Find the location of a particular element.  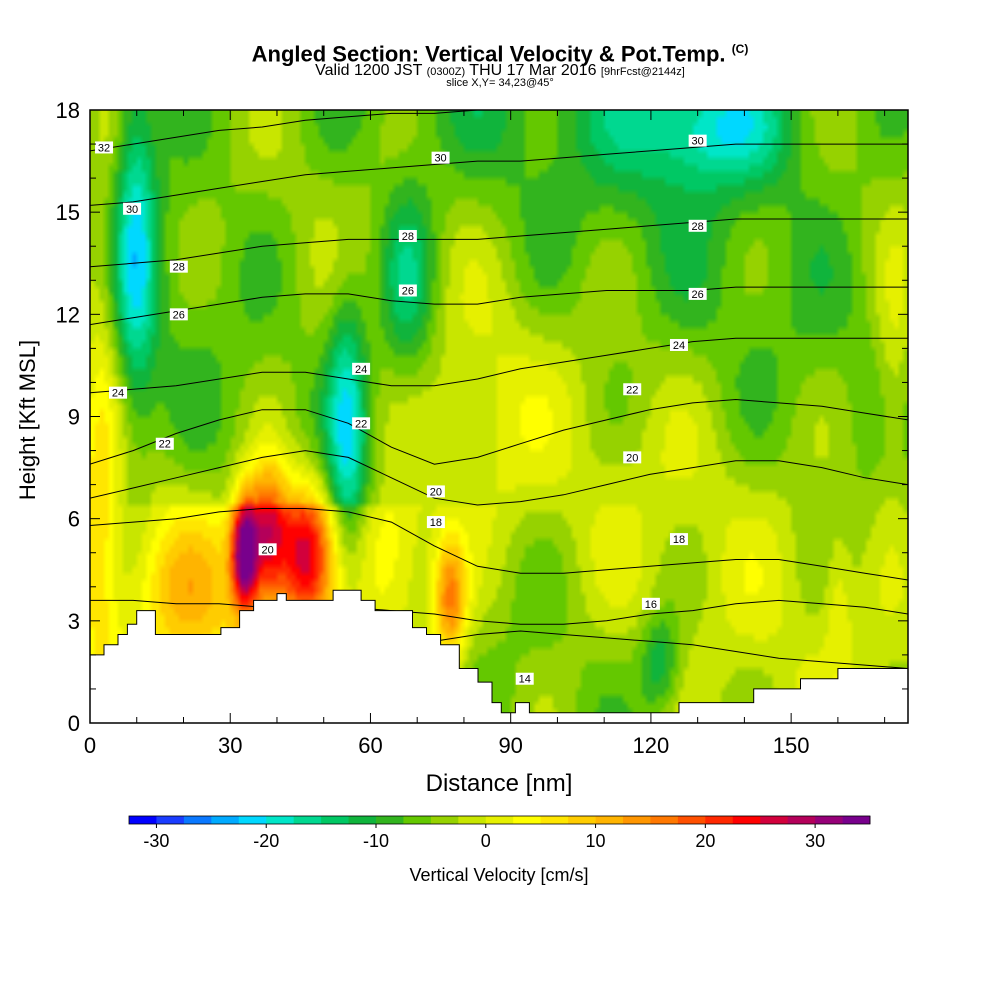

colorbar: -30 -20 -10 0 10 20 30 is located at coordinates (499, 833).